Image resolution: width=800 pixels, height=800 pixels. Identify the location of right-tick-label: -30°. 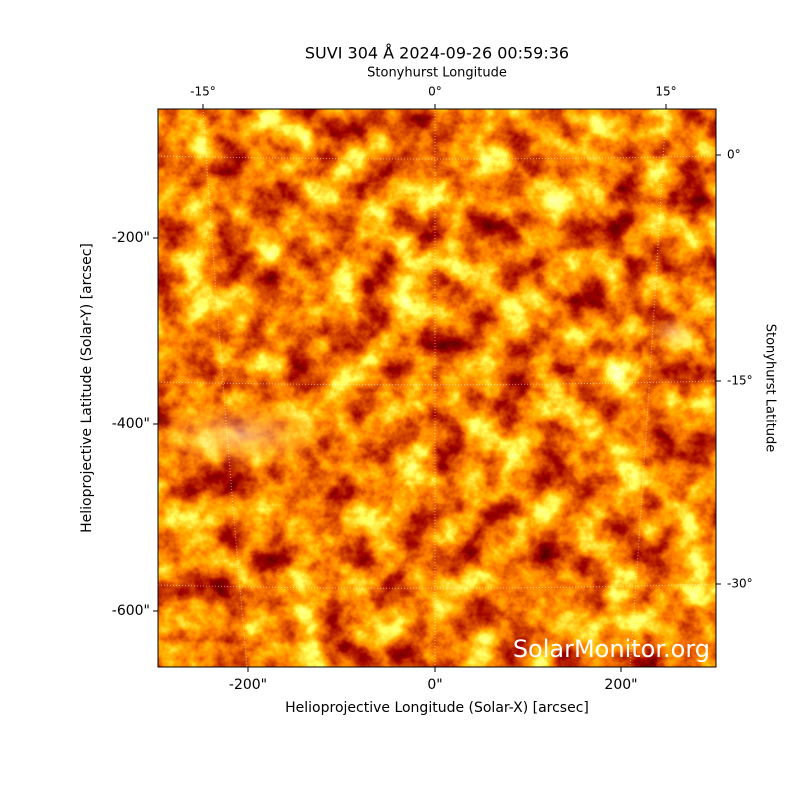
(740, 584).